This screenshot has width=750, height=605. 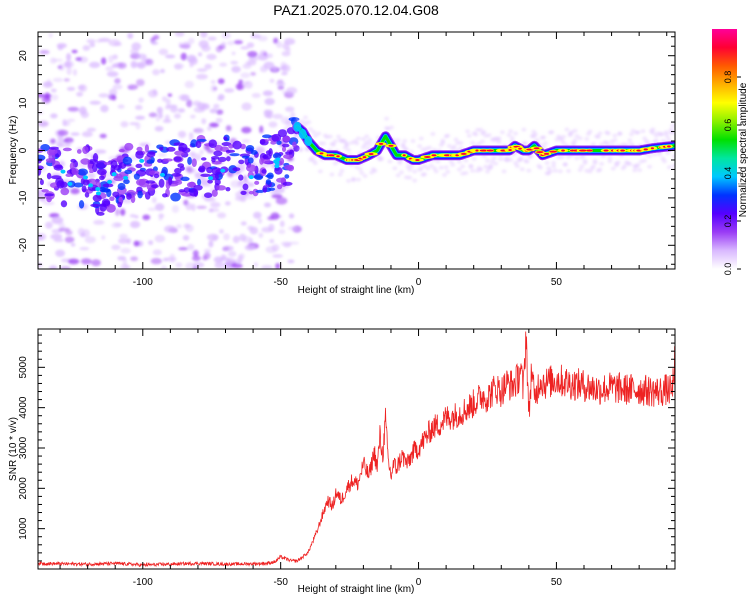 I want to click on spectrogram-y-tick-label: 20, so click(x=23, y=56).